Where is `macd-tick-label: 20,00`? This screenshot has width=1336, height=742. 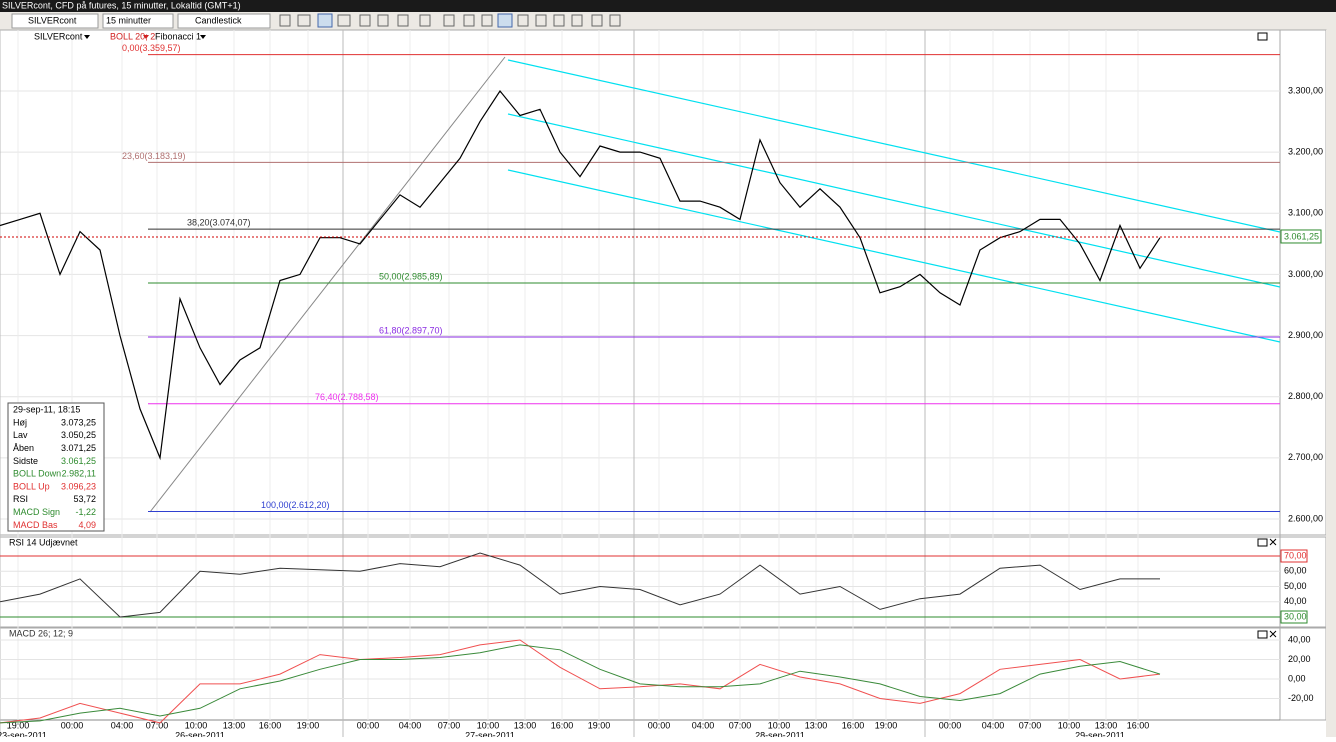
macd-tick-label: 20,00 is located at coordinates (1299, 659).